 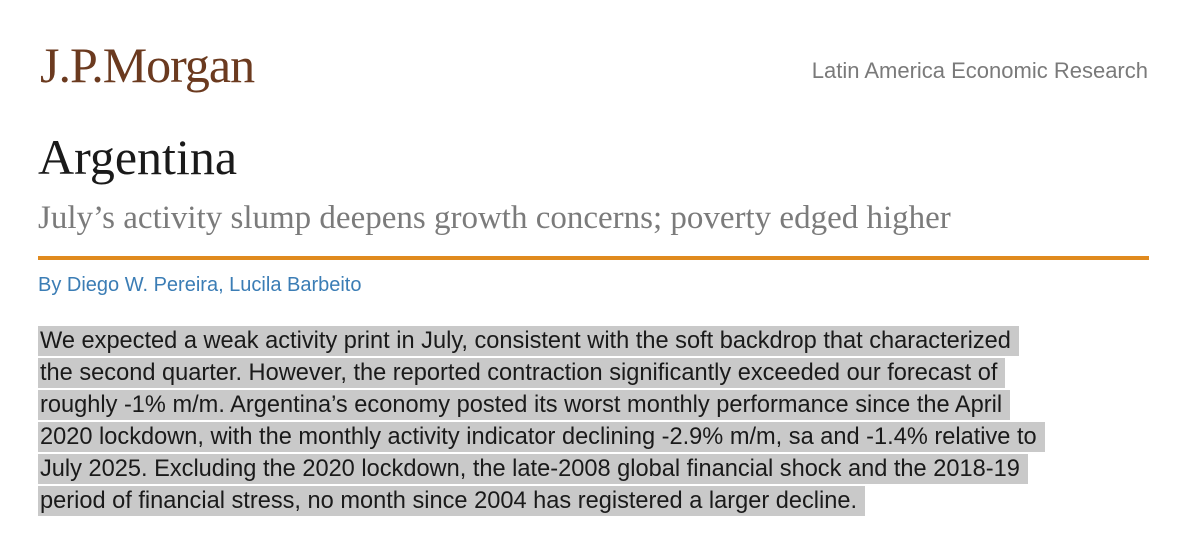 I want to click on title: Argentina, so click(x=138, y=157).